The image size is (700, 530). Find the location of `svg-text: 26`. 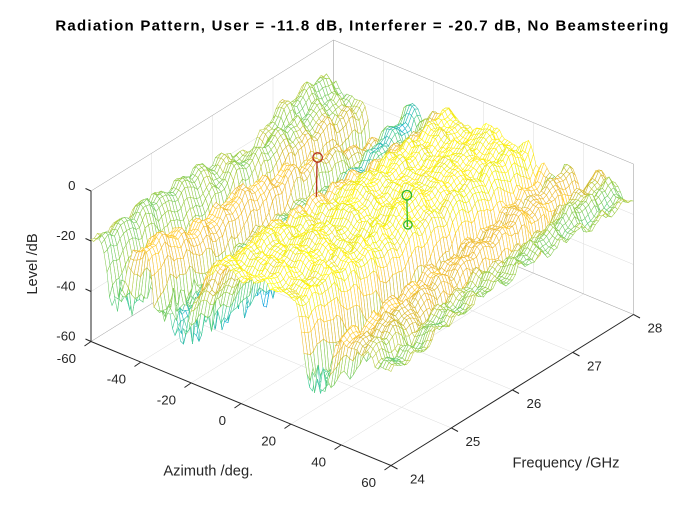

svg-text: 26 is located at coordinates (534, 403).